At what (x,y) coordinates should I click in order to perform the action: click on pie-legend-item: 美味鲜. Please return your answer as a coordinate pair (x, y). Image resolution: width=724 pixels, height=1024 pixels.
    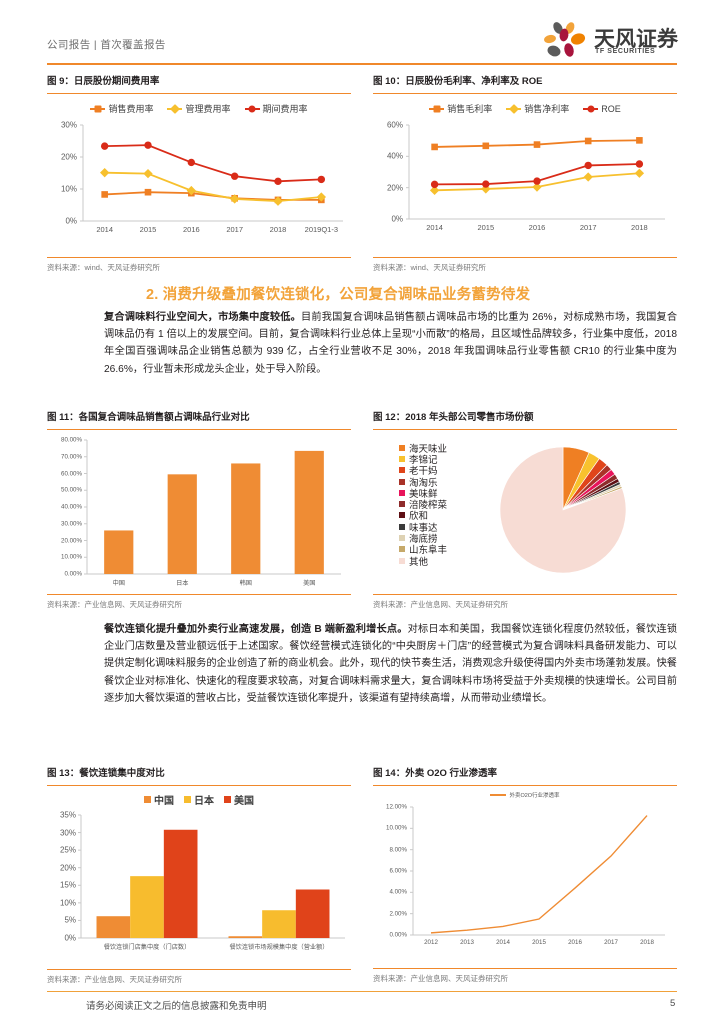
    Looking at the image, I should click on (423, 493).